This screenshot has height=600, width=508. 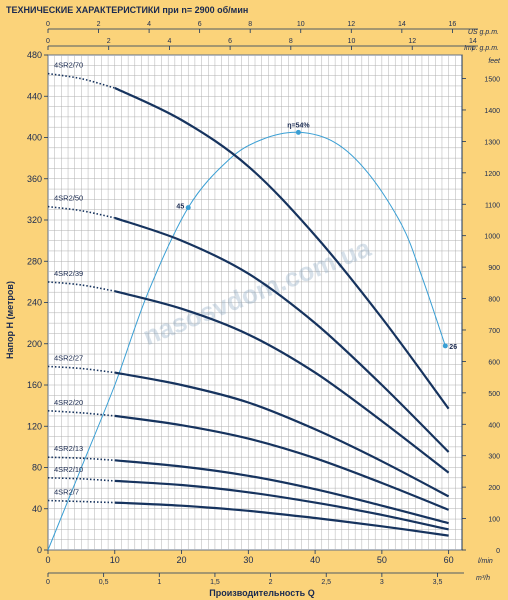 What do you see at coordinates (10, 320) in the screenshot?
I see `y-axis-title: Напор H (метров)` at bounding box center [10, 320].